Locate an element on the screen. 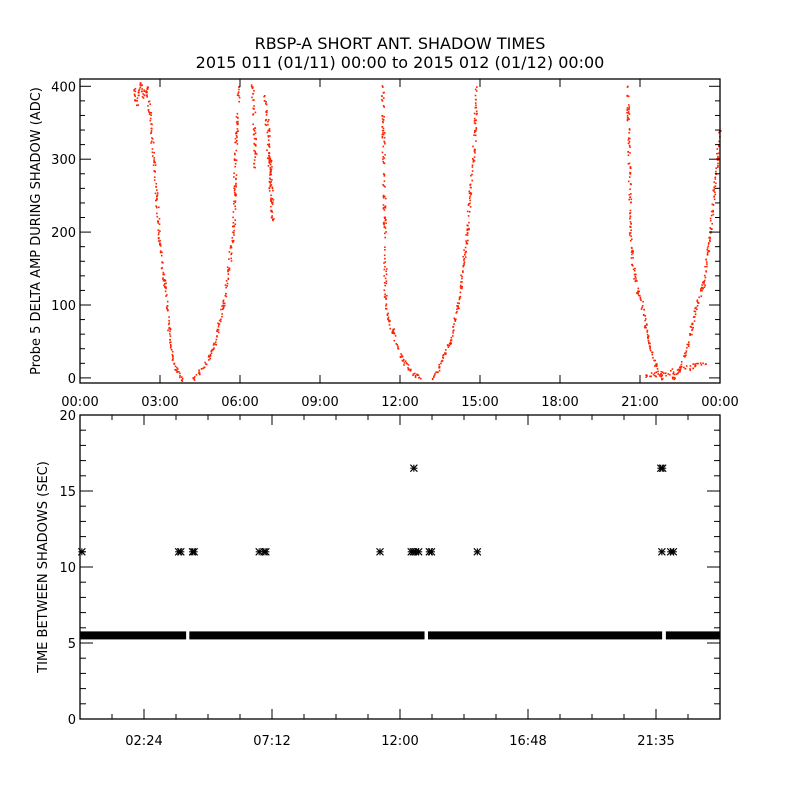 The width and height of the screenshot is (800, 800). bottom-y-axis-label: TIME BETWEEN SHADOWS (SEC) is located at coordinates (43, 567).